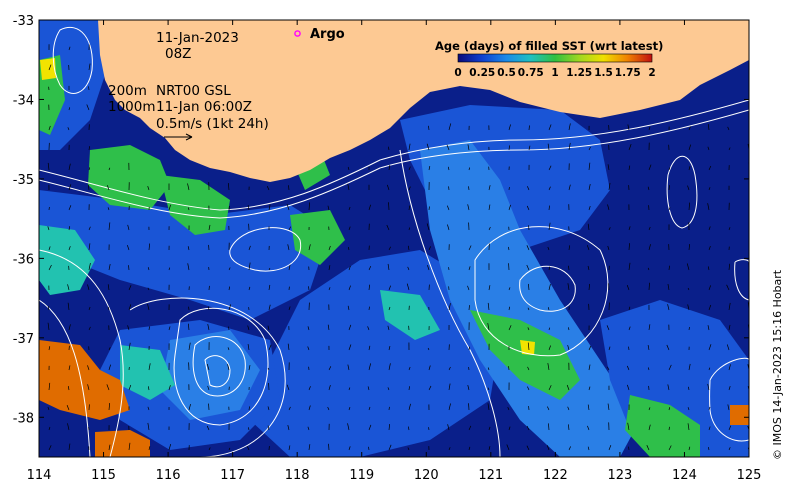  I want to click on colorbar-tick-label: 0.75, so click(531, 73).